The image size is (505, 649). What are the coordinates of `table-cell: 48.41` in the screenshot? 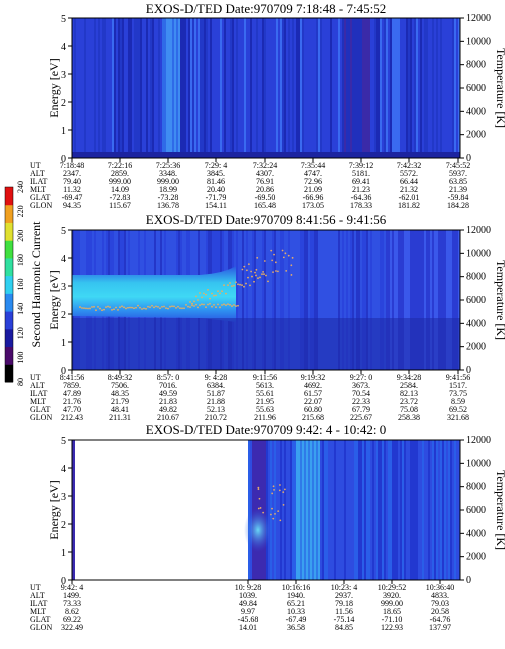 It's located at (120, 409).